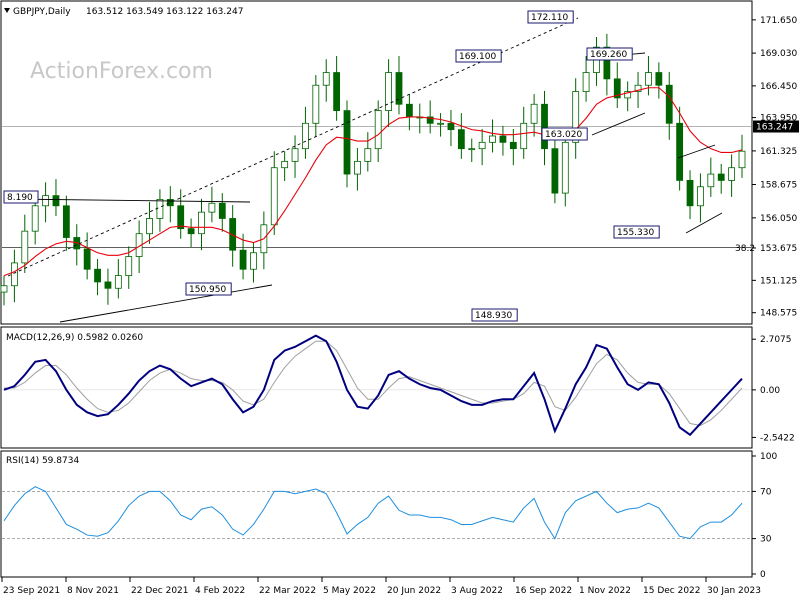  What do you see at coordinates (220, 591) in the screenshot?
I see `date-axis-label: 4 Feb 2022` at bounding box center [220, 591].